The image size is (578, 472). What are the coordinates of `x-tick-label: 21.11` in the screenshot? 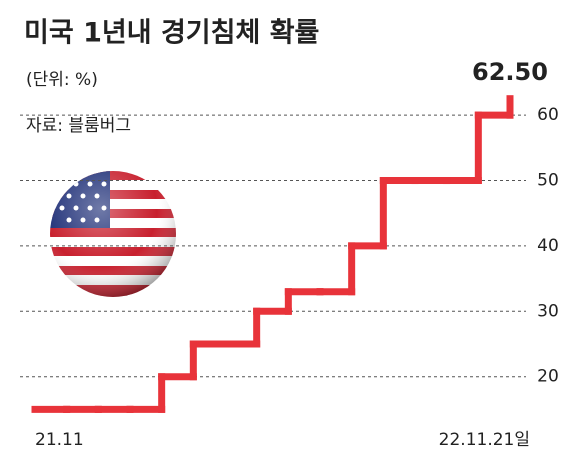 It's located at (59, 440).